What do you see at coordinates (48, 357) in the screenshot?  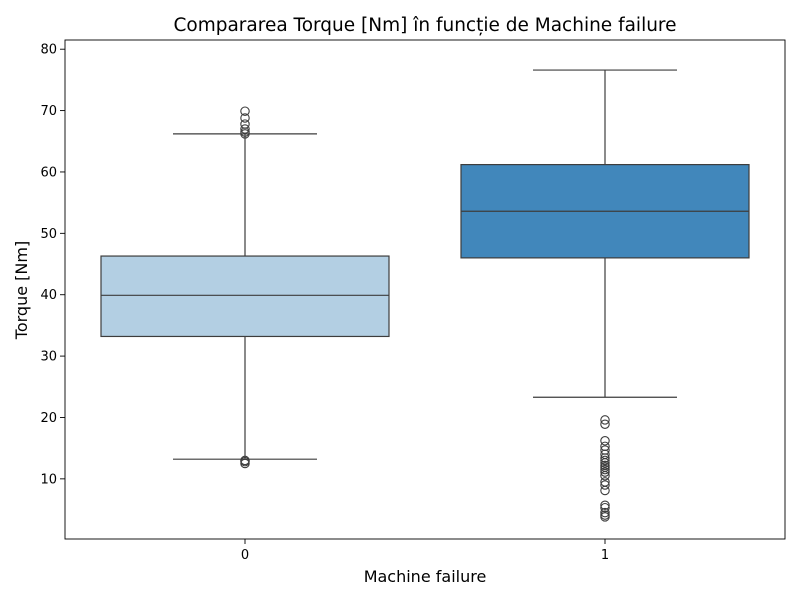 I see `y-tick-label: 30` at bounding box center [48, 357].